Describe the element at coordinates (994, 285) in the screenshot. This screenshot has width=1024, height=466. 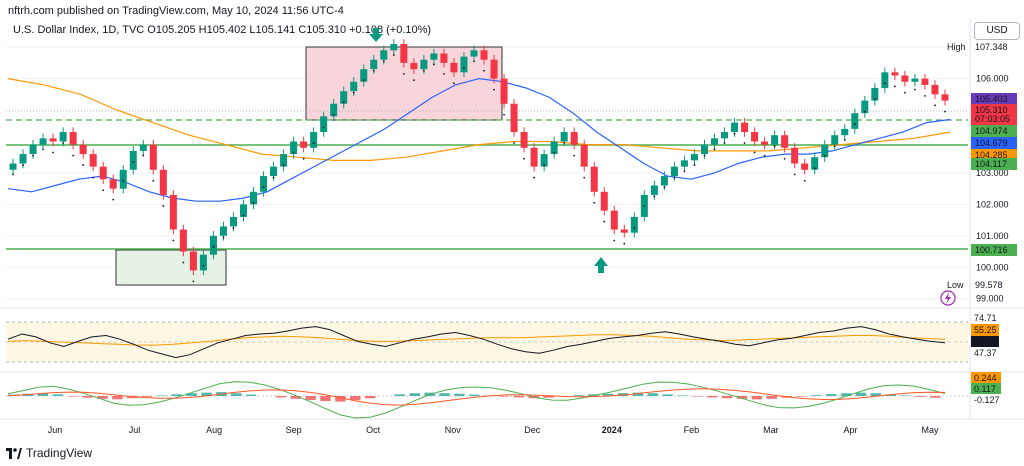
I see `price-tag-box` at that location.